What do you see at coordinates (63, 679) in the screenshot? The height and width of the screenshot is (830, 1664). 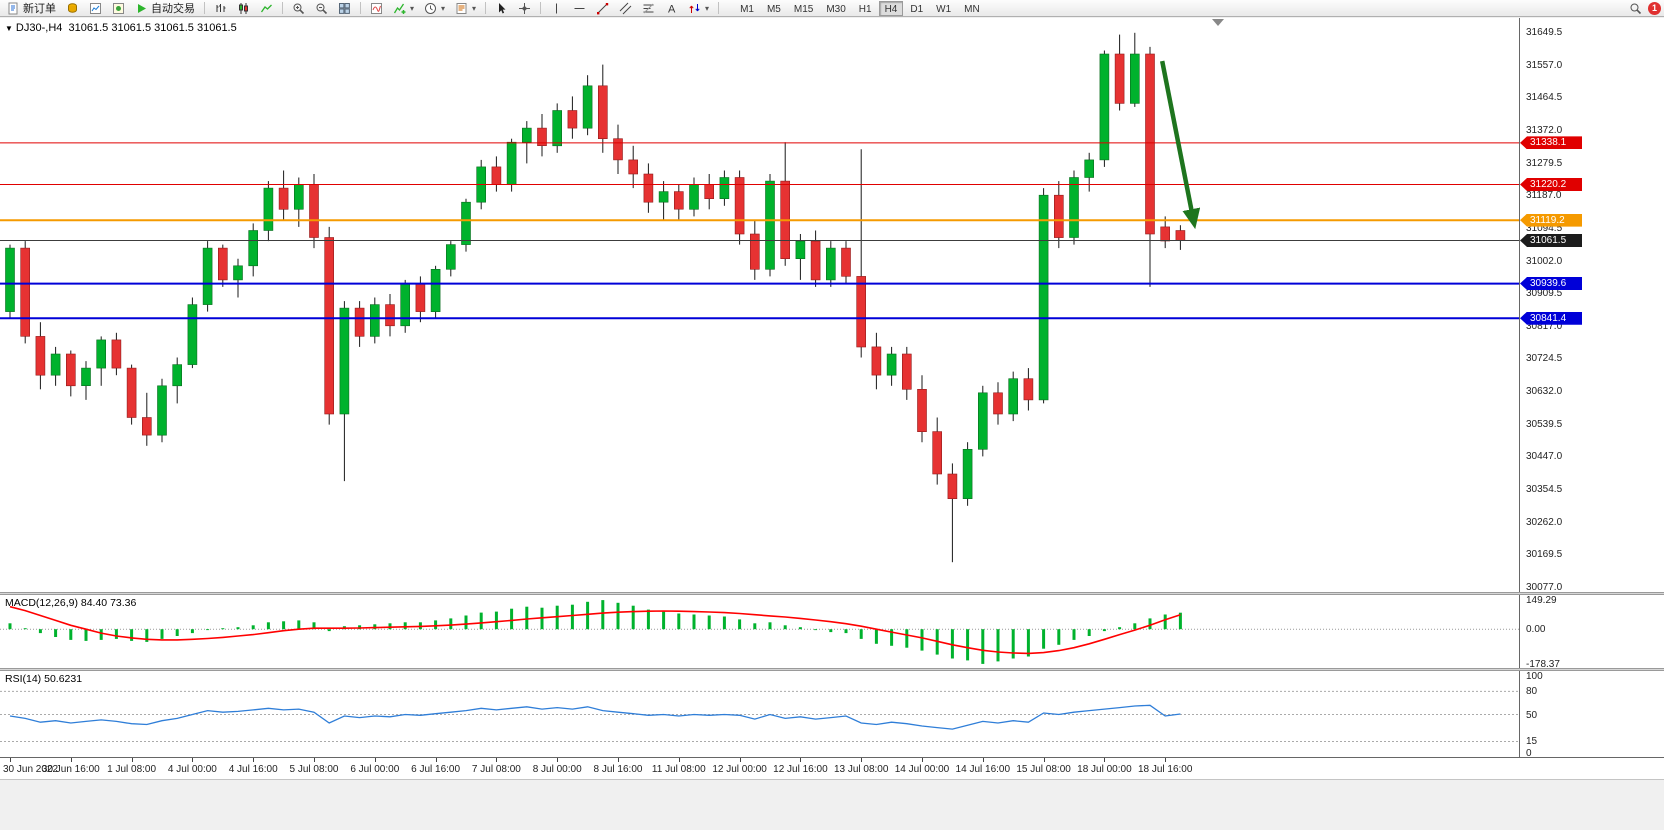 I see `rsi-value: 50.6231` at bounding box center [63, 679].